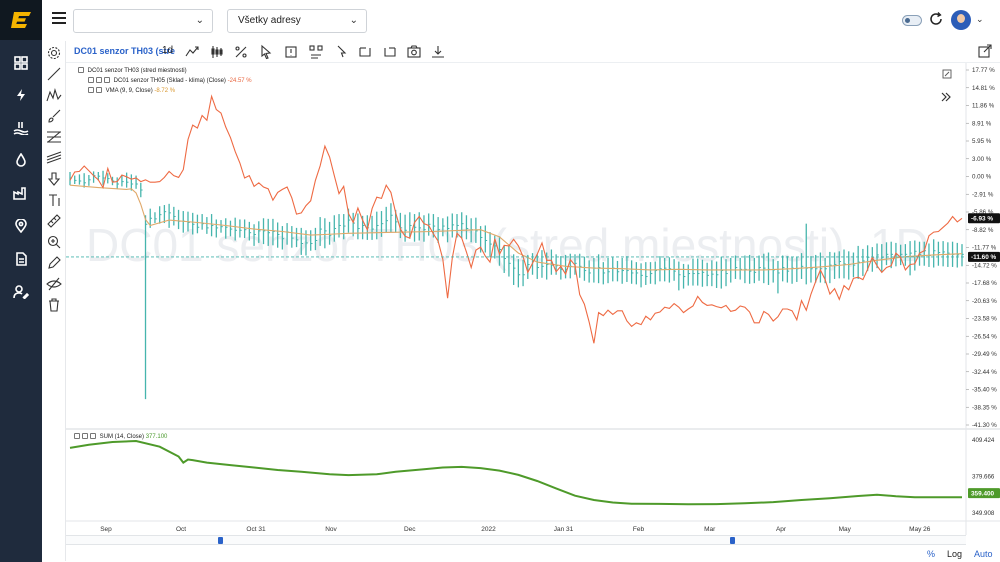 The image size is (1000, 562). I want to click on y-tick-label: 8.91 %, so click(982, 123).